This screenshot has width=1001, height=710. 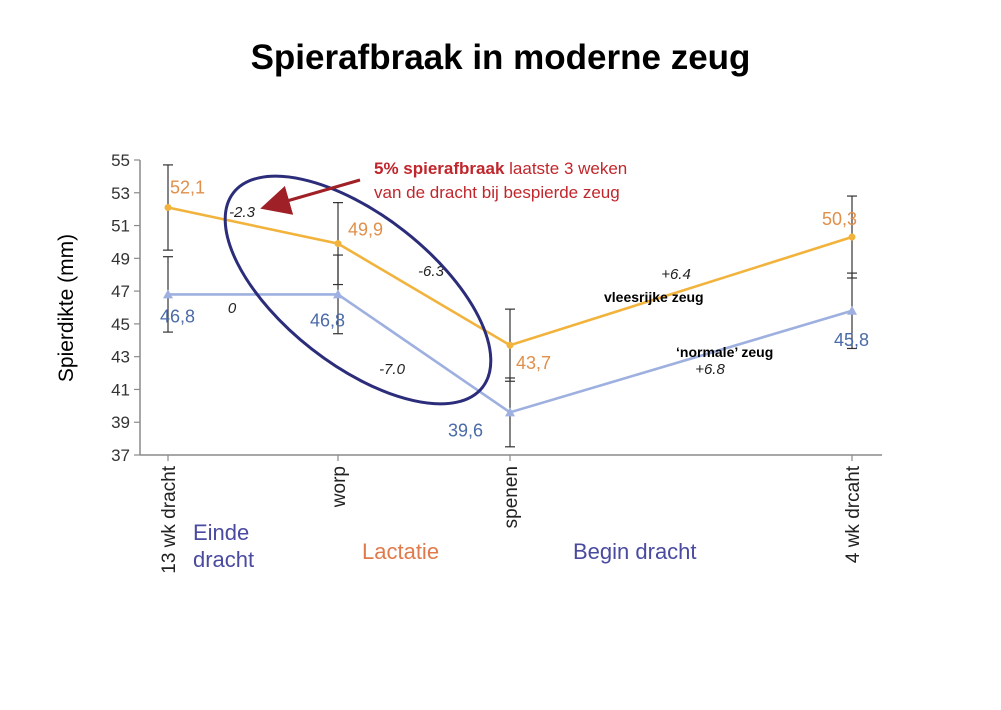 I want to click on y-tick-label: 45, so click(x=120, y=324).